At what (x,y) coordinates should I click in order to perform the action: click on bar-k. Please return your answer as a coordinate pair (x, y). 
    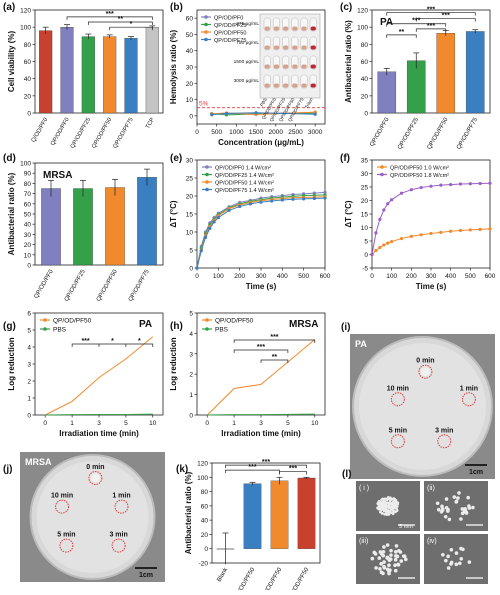
    Looking at the image, I should click on (306, 513).